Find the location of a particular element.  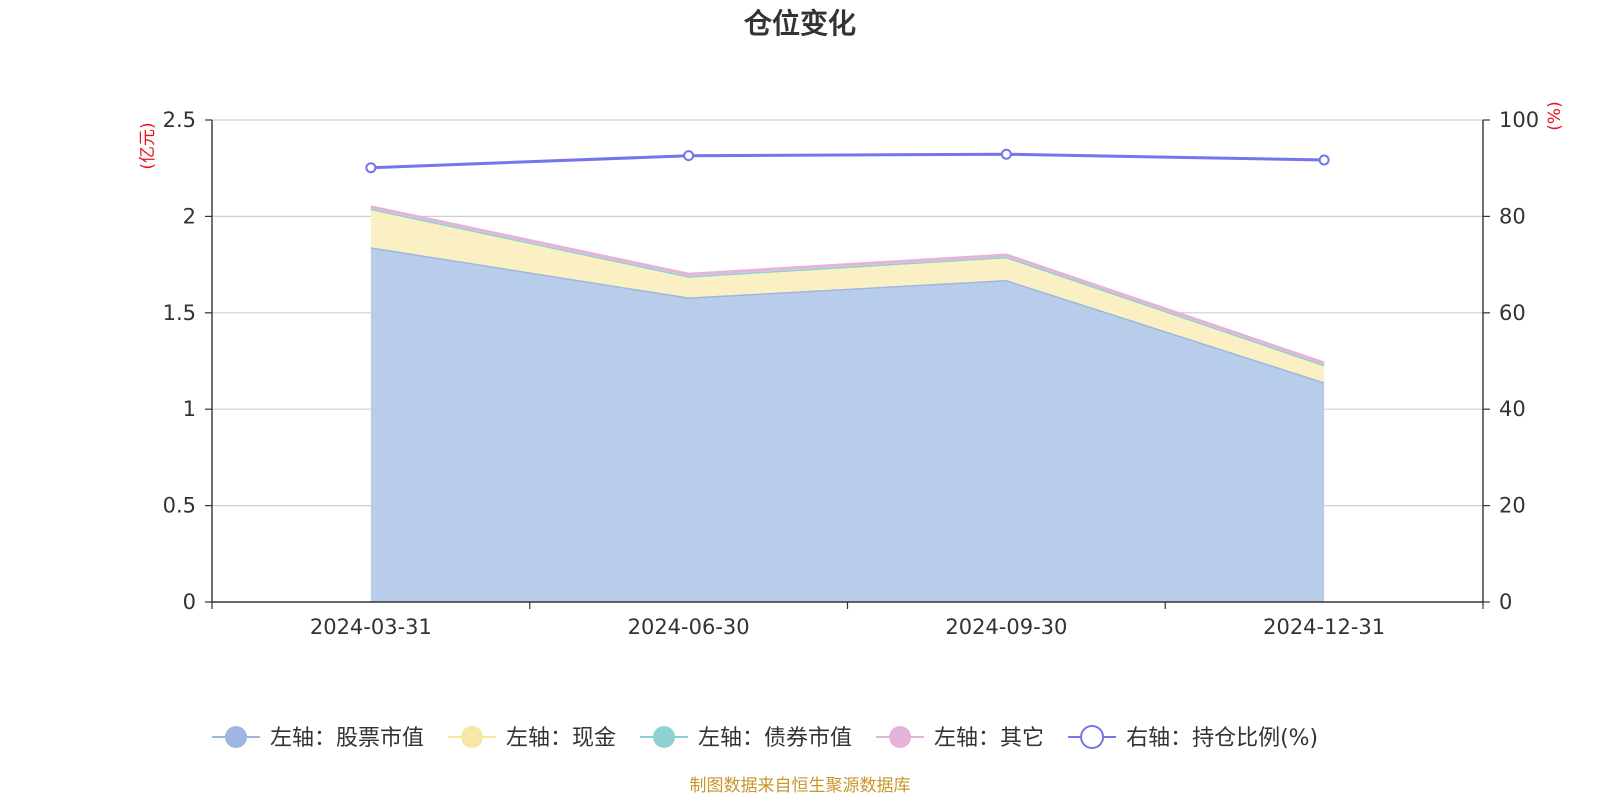

legend: 左轴：股票市值 左轴：现金 左轴：债券市值 左轴：其它 右轴：持仓比例(%) is located at coordinates (765, 738).